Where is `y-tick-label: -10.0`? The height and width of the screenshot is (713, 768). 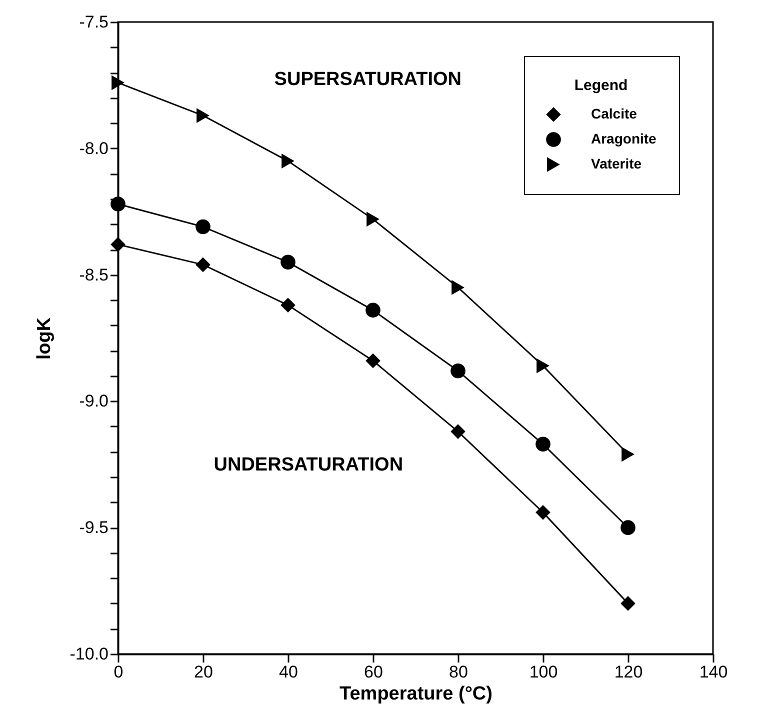 y-tick-label: -10.0 is located at coordinates (89, 654).